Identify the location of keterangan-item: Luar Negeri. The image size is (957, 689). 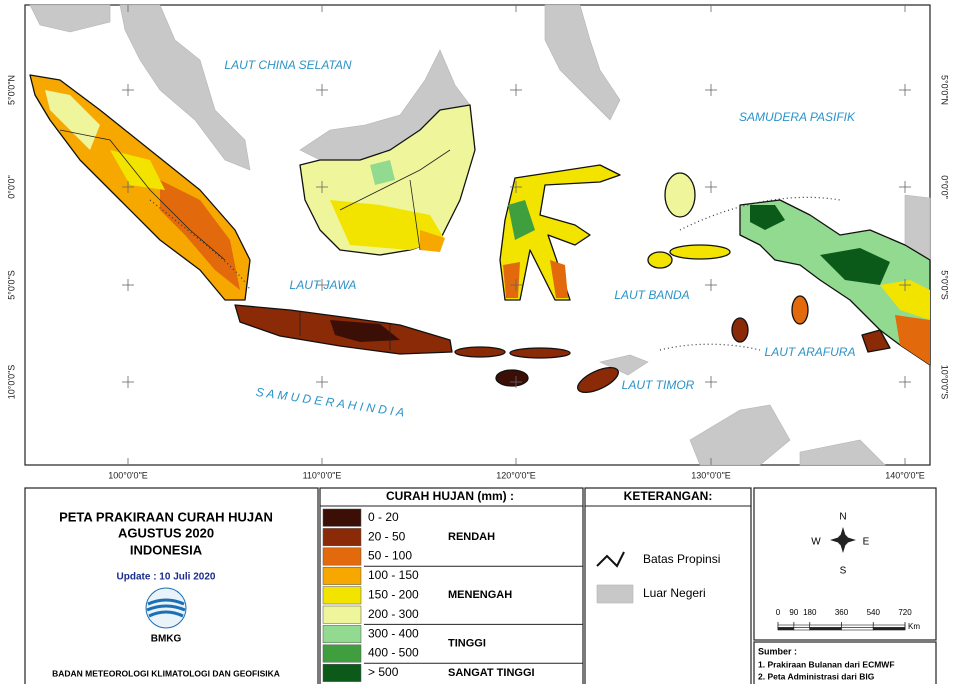
(674, 593).